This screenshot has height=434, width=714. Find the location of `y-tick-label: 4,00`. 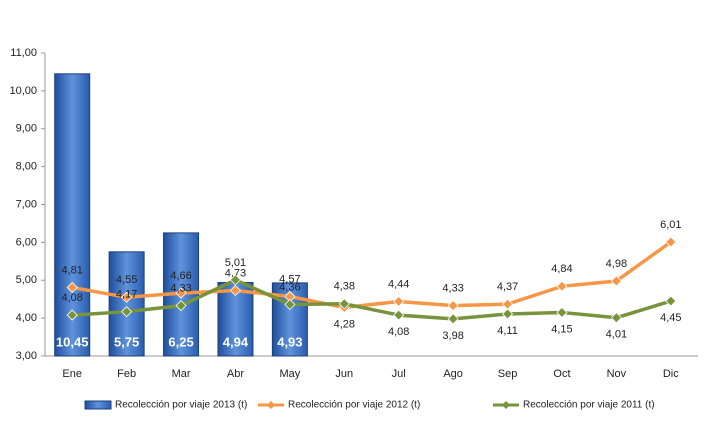

y-tick-label: 4,00 is located at coordinates (26, 318).